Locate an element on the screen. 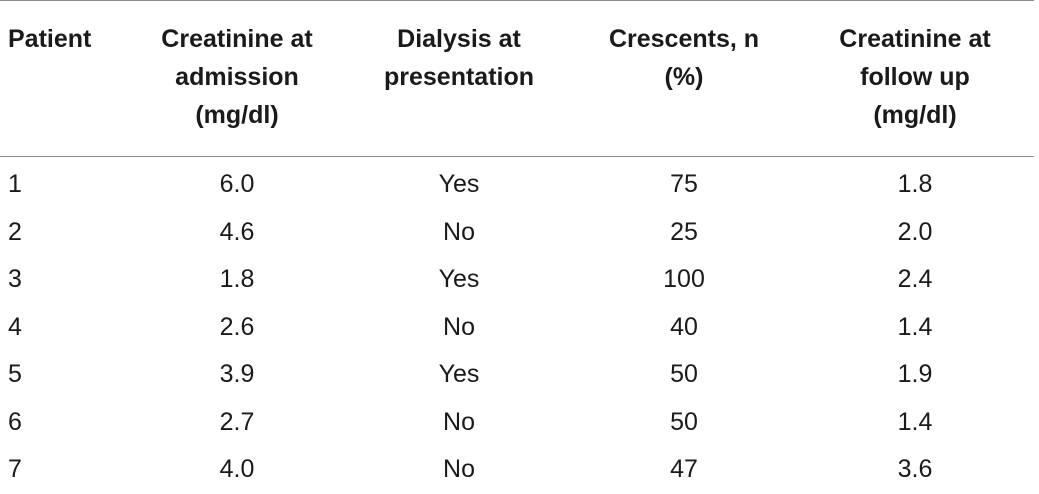 This screenshot has width=1039, height=494. cell-patient: 3 is located at coordinates (15, 279).